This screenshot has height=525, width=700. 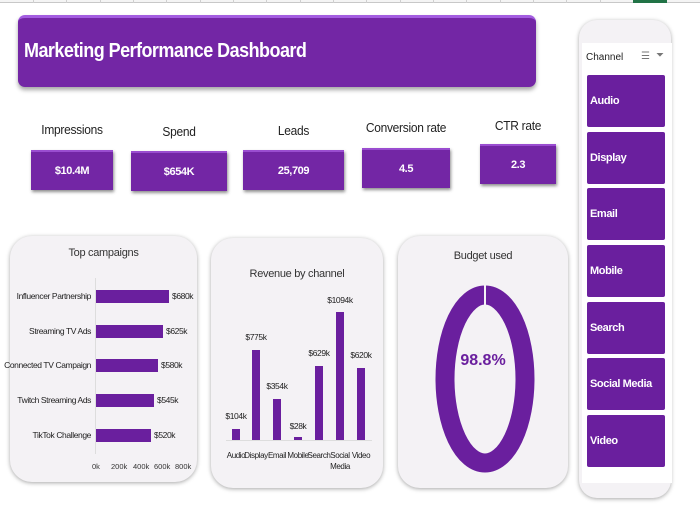 I want to click on slicer-header: Channel, so click(x=605, y=57).